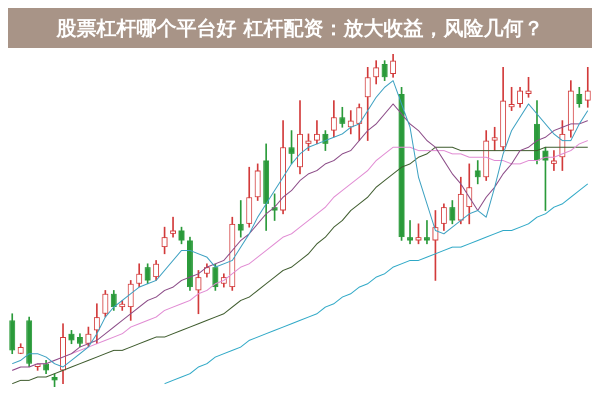 The image size is (600, 399). I want to click on chart-title: 股票杠杆哪个平台好 杠杆配资：放大收益，风险几何？, so click(300, 28).